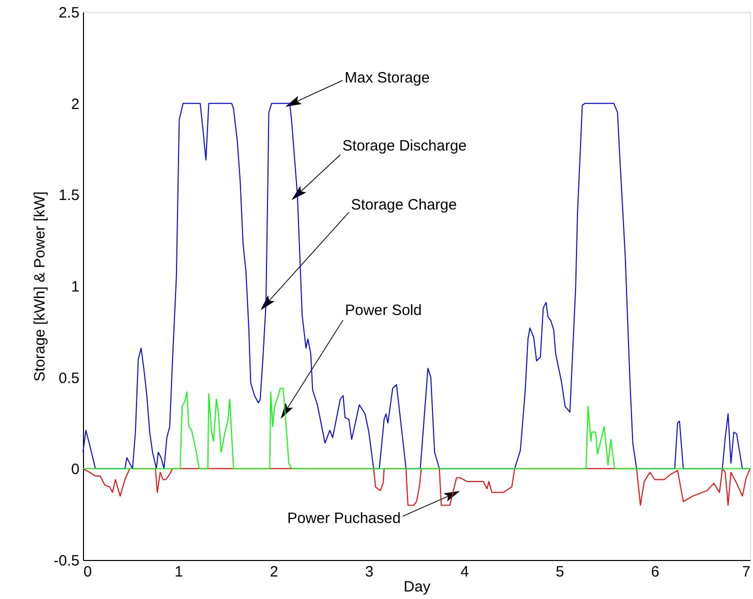 The height and width of the screenshot is (599, 753). Describe the element at coordinates (417, 587) in the screenshot. I see `x-axis-title: Day` at that location.